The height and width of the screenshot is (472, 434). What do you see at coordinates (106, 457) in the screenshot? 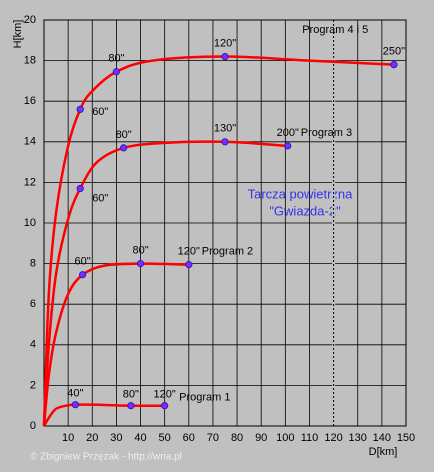
I see `copyright: © Zbigniew Przęzak - http://wria.pl` at bounding box center [106, 457].